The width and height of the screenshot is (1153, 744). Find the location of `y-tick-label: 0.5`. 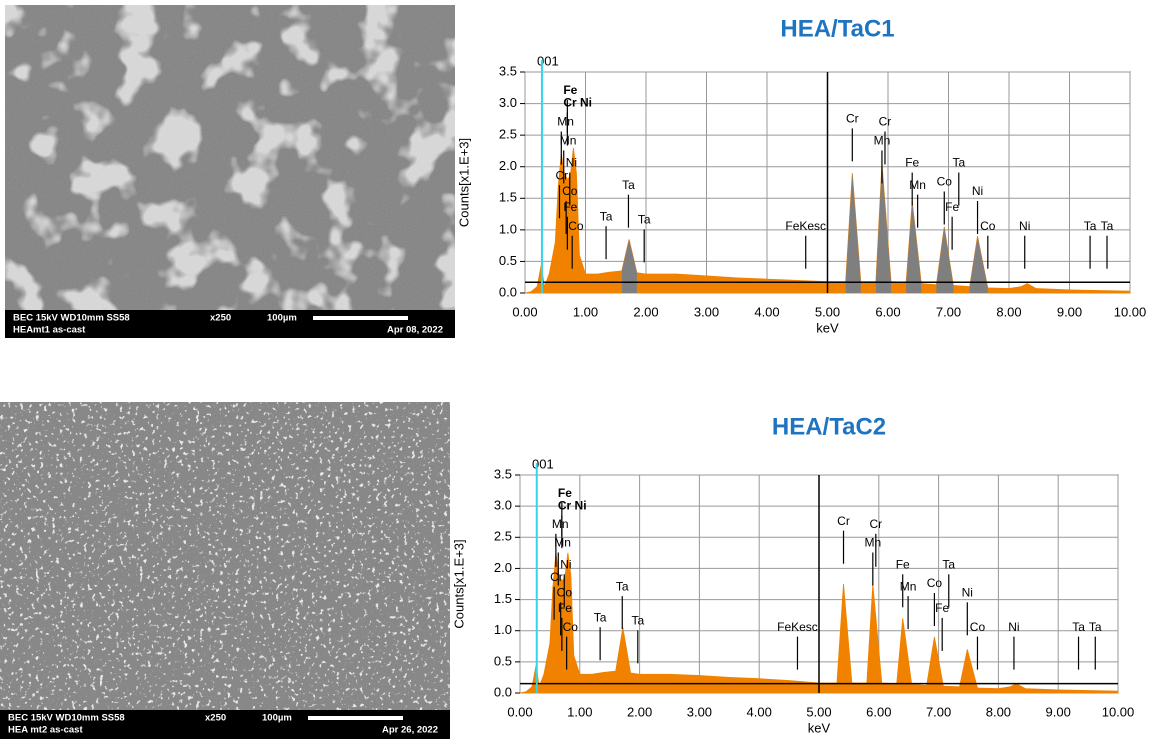

y-tick-label: 0.5 is located at coordinates (508, 260).